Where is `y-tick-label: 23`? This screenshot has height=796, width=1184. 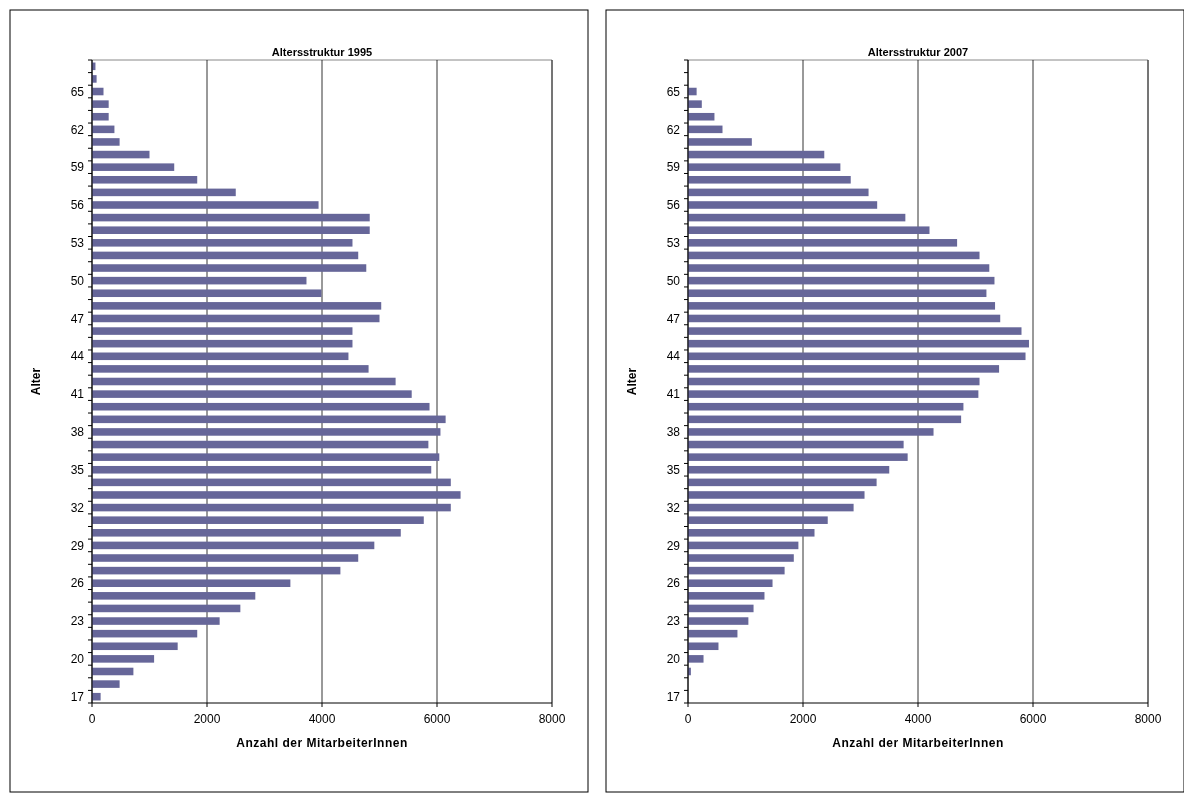 y-tick-label: 23 is located at coordinates (673, 621).